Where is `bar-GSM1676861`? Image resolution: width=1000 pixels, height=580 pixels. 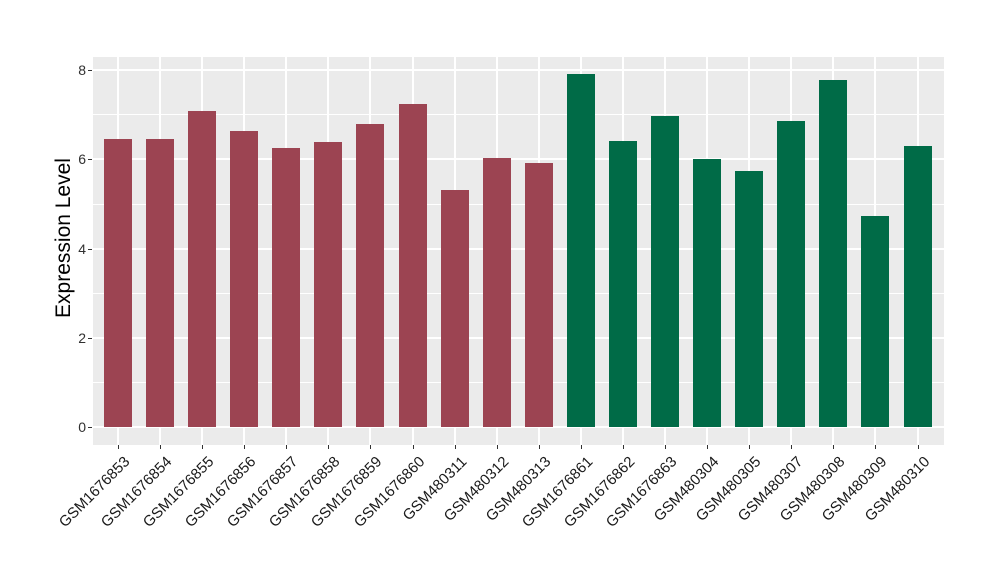 bar-GSM1676861 is located at coordinates (580, 250).